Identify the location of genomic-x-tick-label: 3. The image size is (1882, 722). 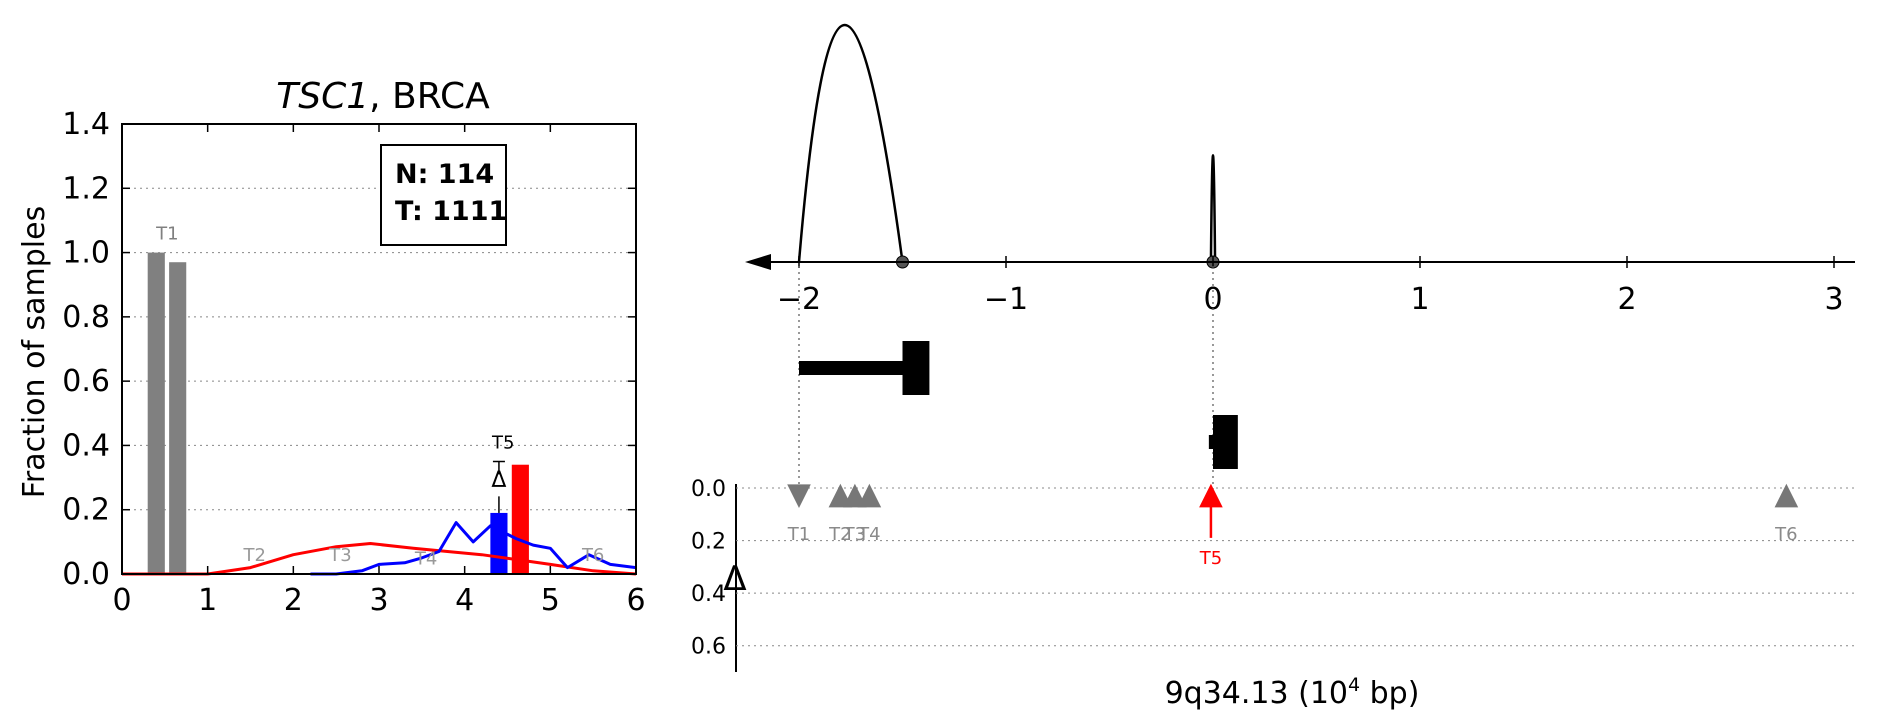
(1833, 299).